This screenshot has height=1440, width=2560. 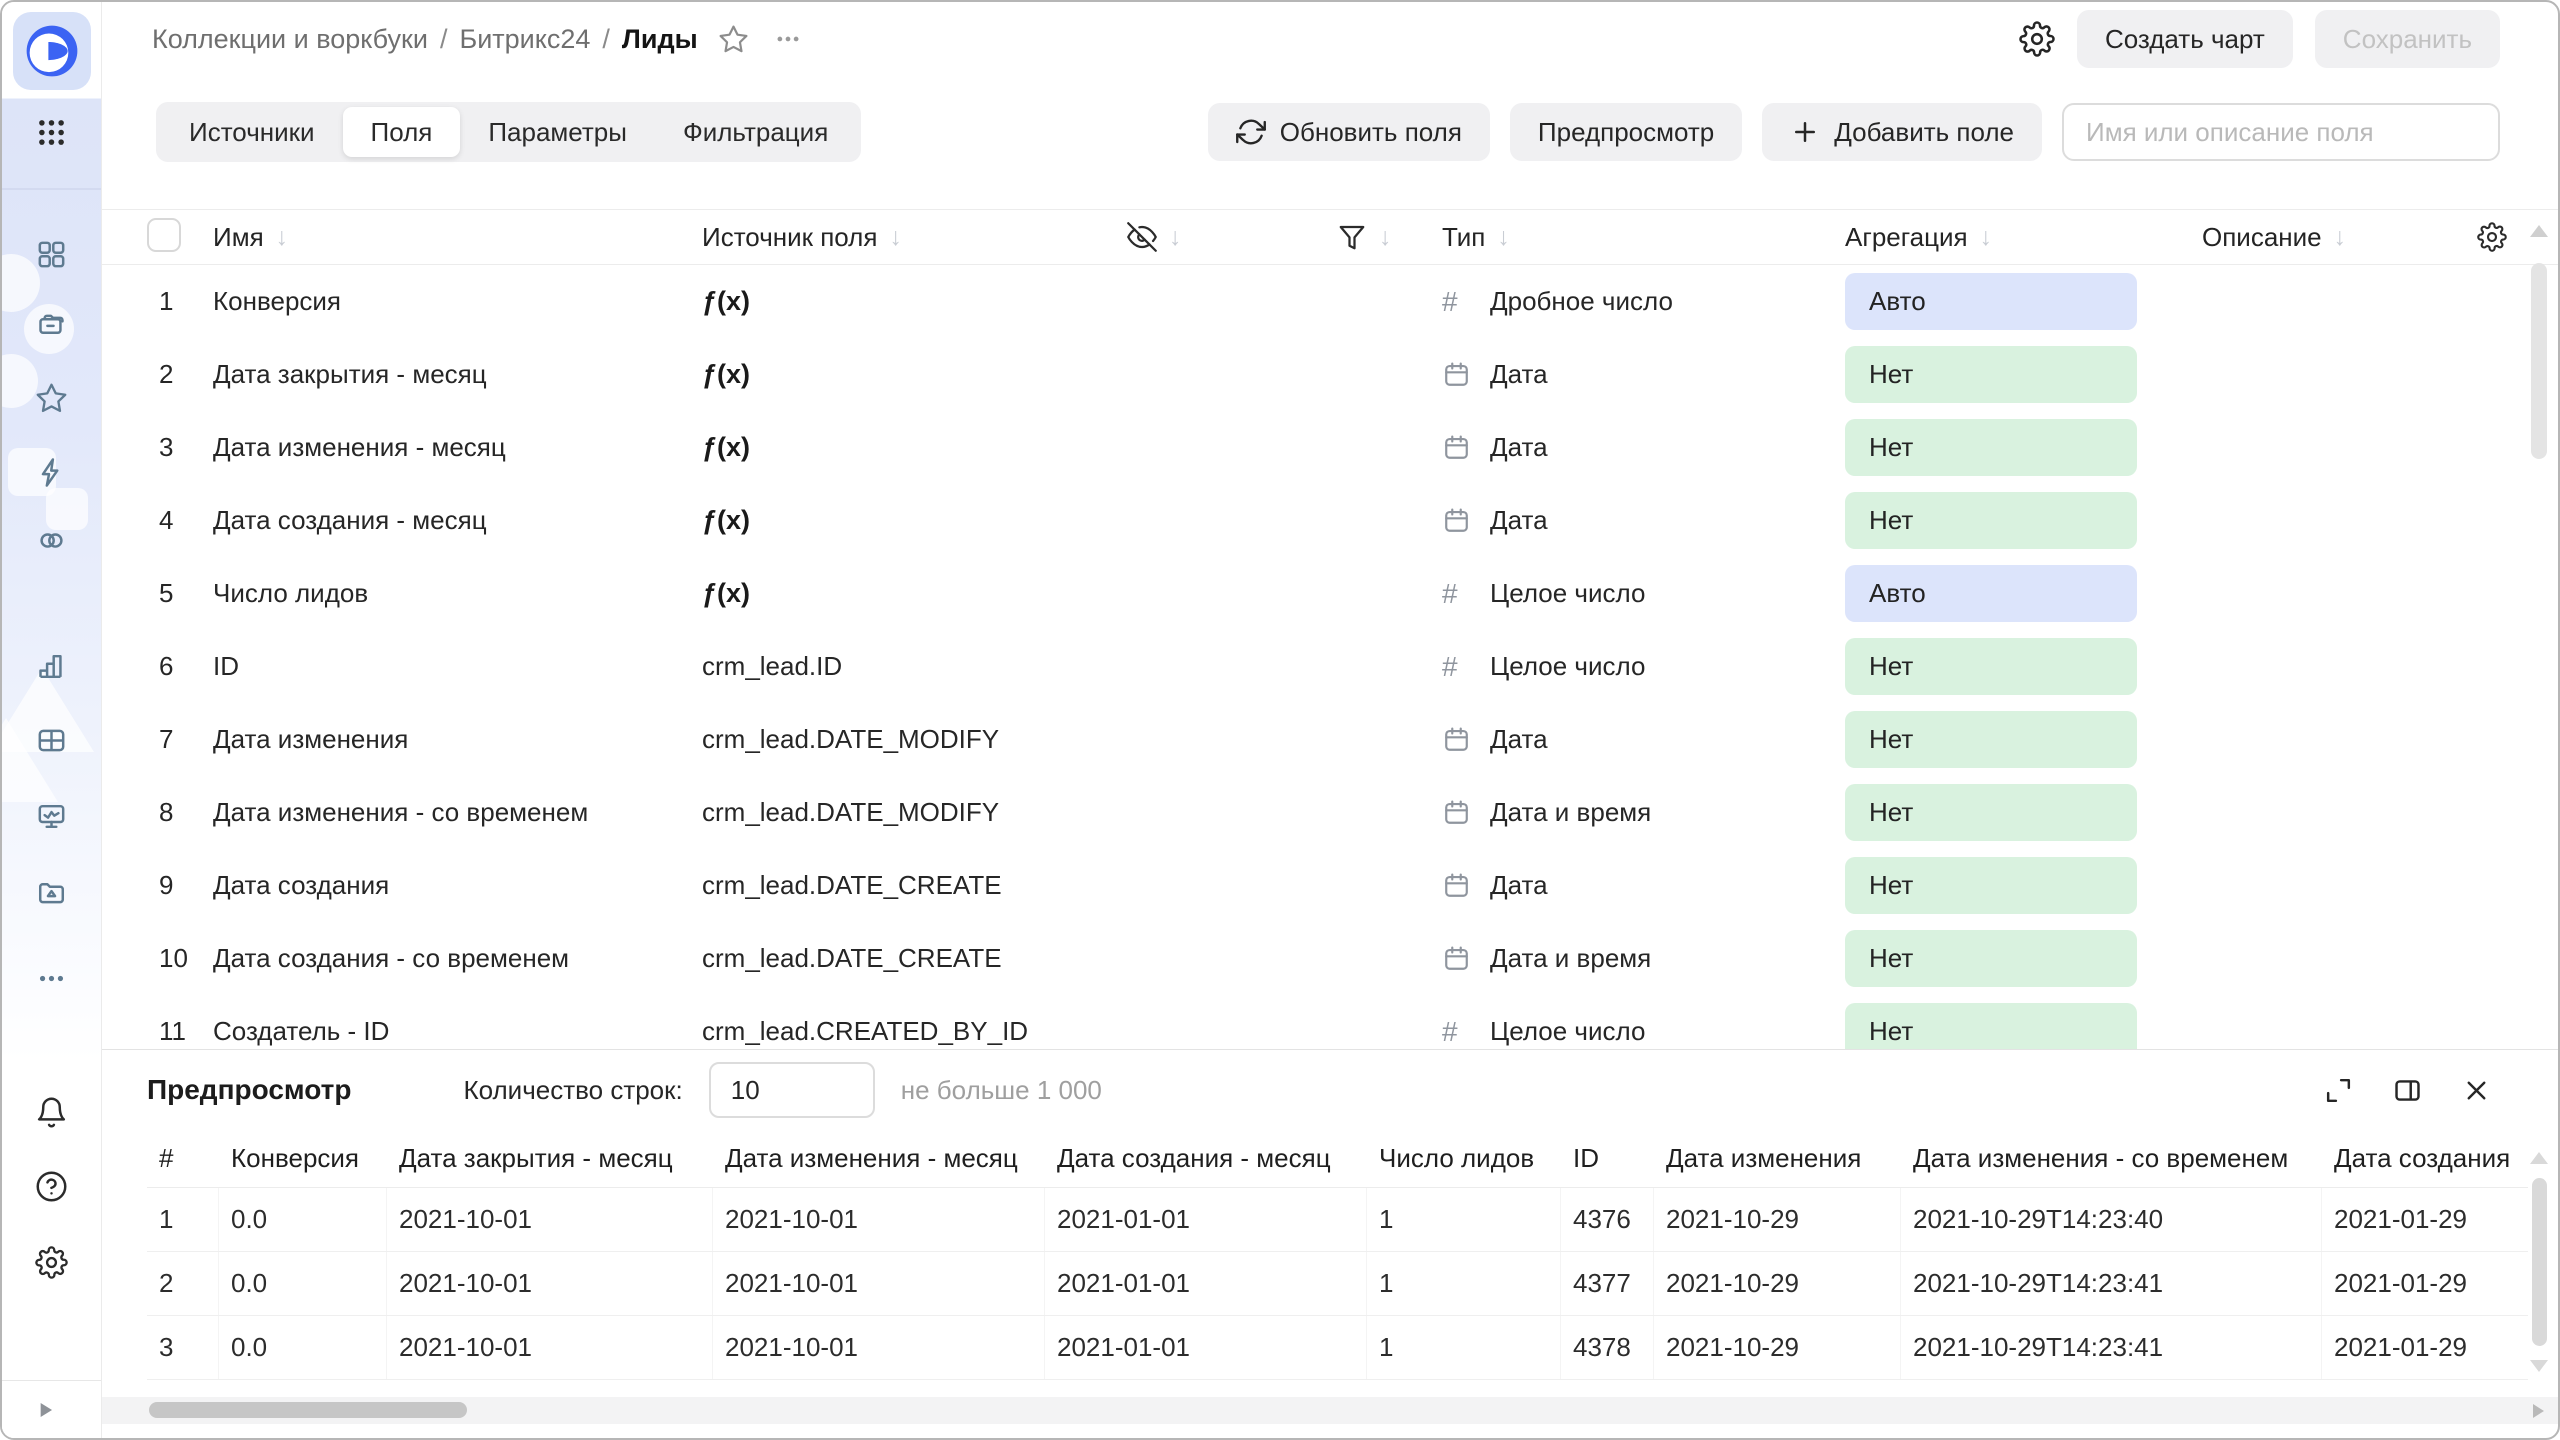 I want to click on datalens-logo, so click(x=51, y=51).